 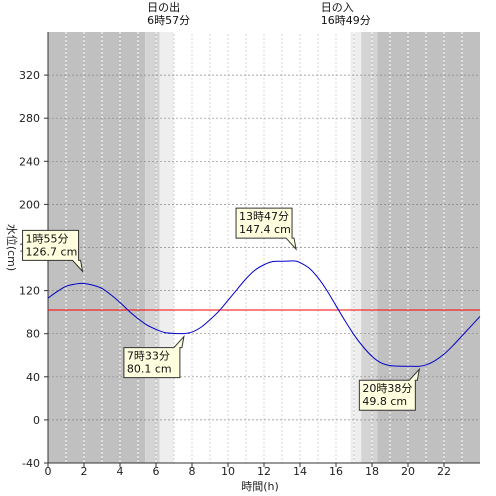 I want to click on background-band, so click(x=356, y=247).